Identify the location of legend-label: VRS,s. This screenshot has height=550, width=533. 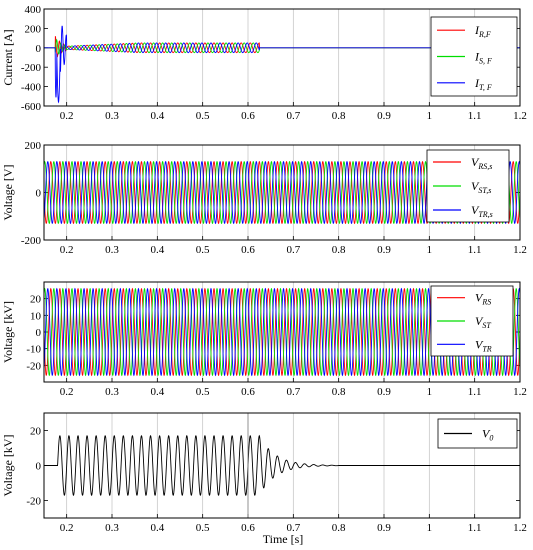
(481, 163).